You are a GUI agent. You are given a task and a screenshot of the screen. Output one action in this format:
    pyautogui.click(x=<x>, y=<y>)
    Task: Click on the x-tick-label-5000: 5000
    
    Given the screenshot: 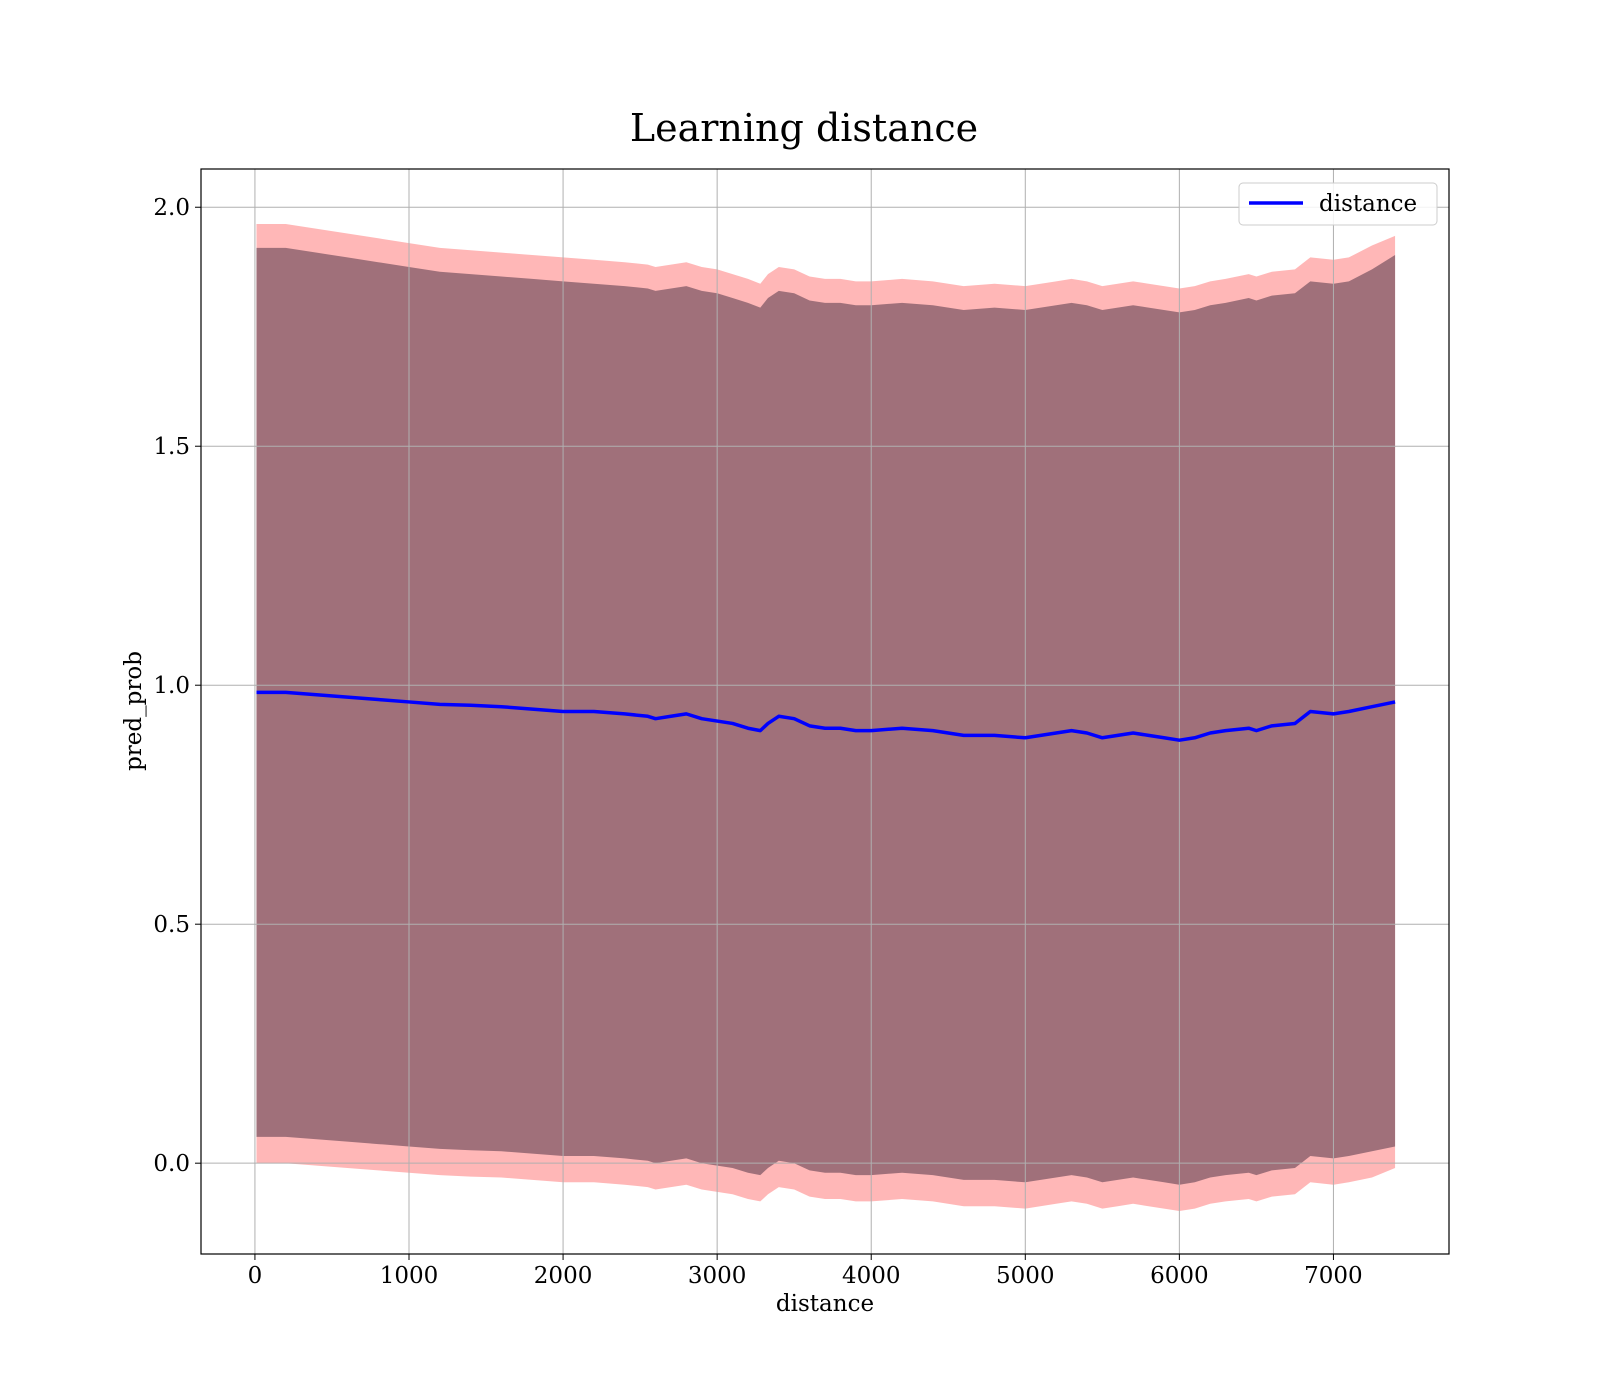 What is the action you would take?
    pyautogui.click(x=1025, y=1276)
    